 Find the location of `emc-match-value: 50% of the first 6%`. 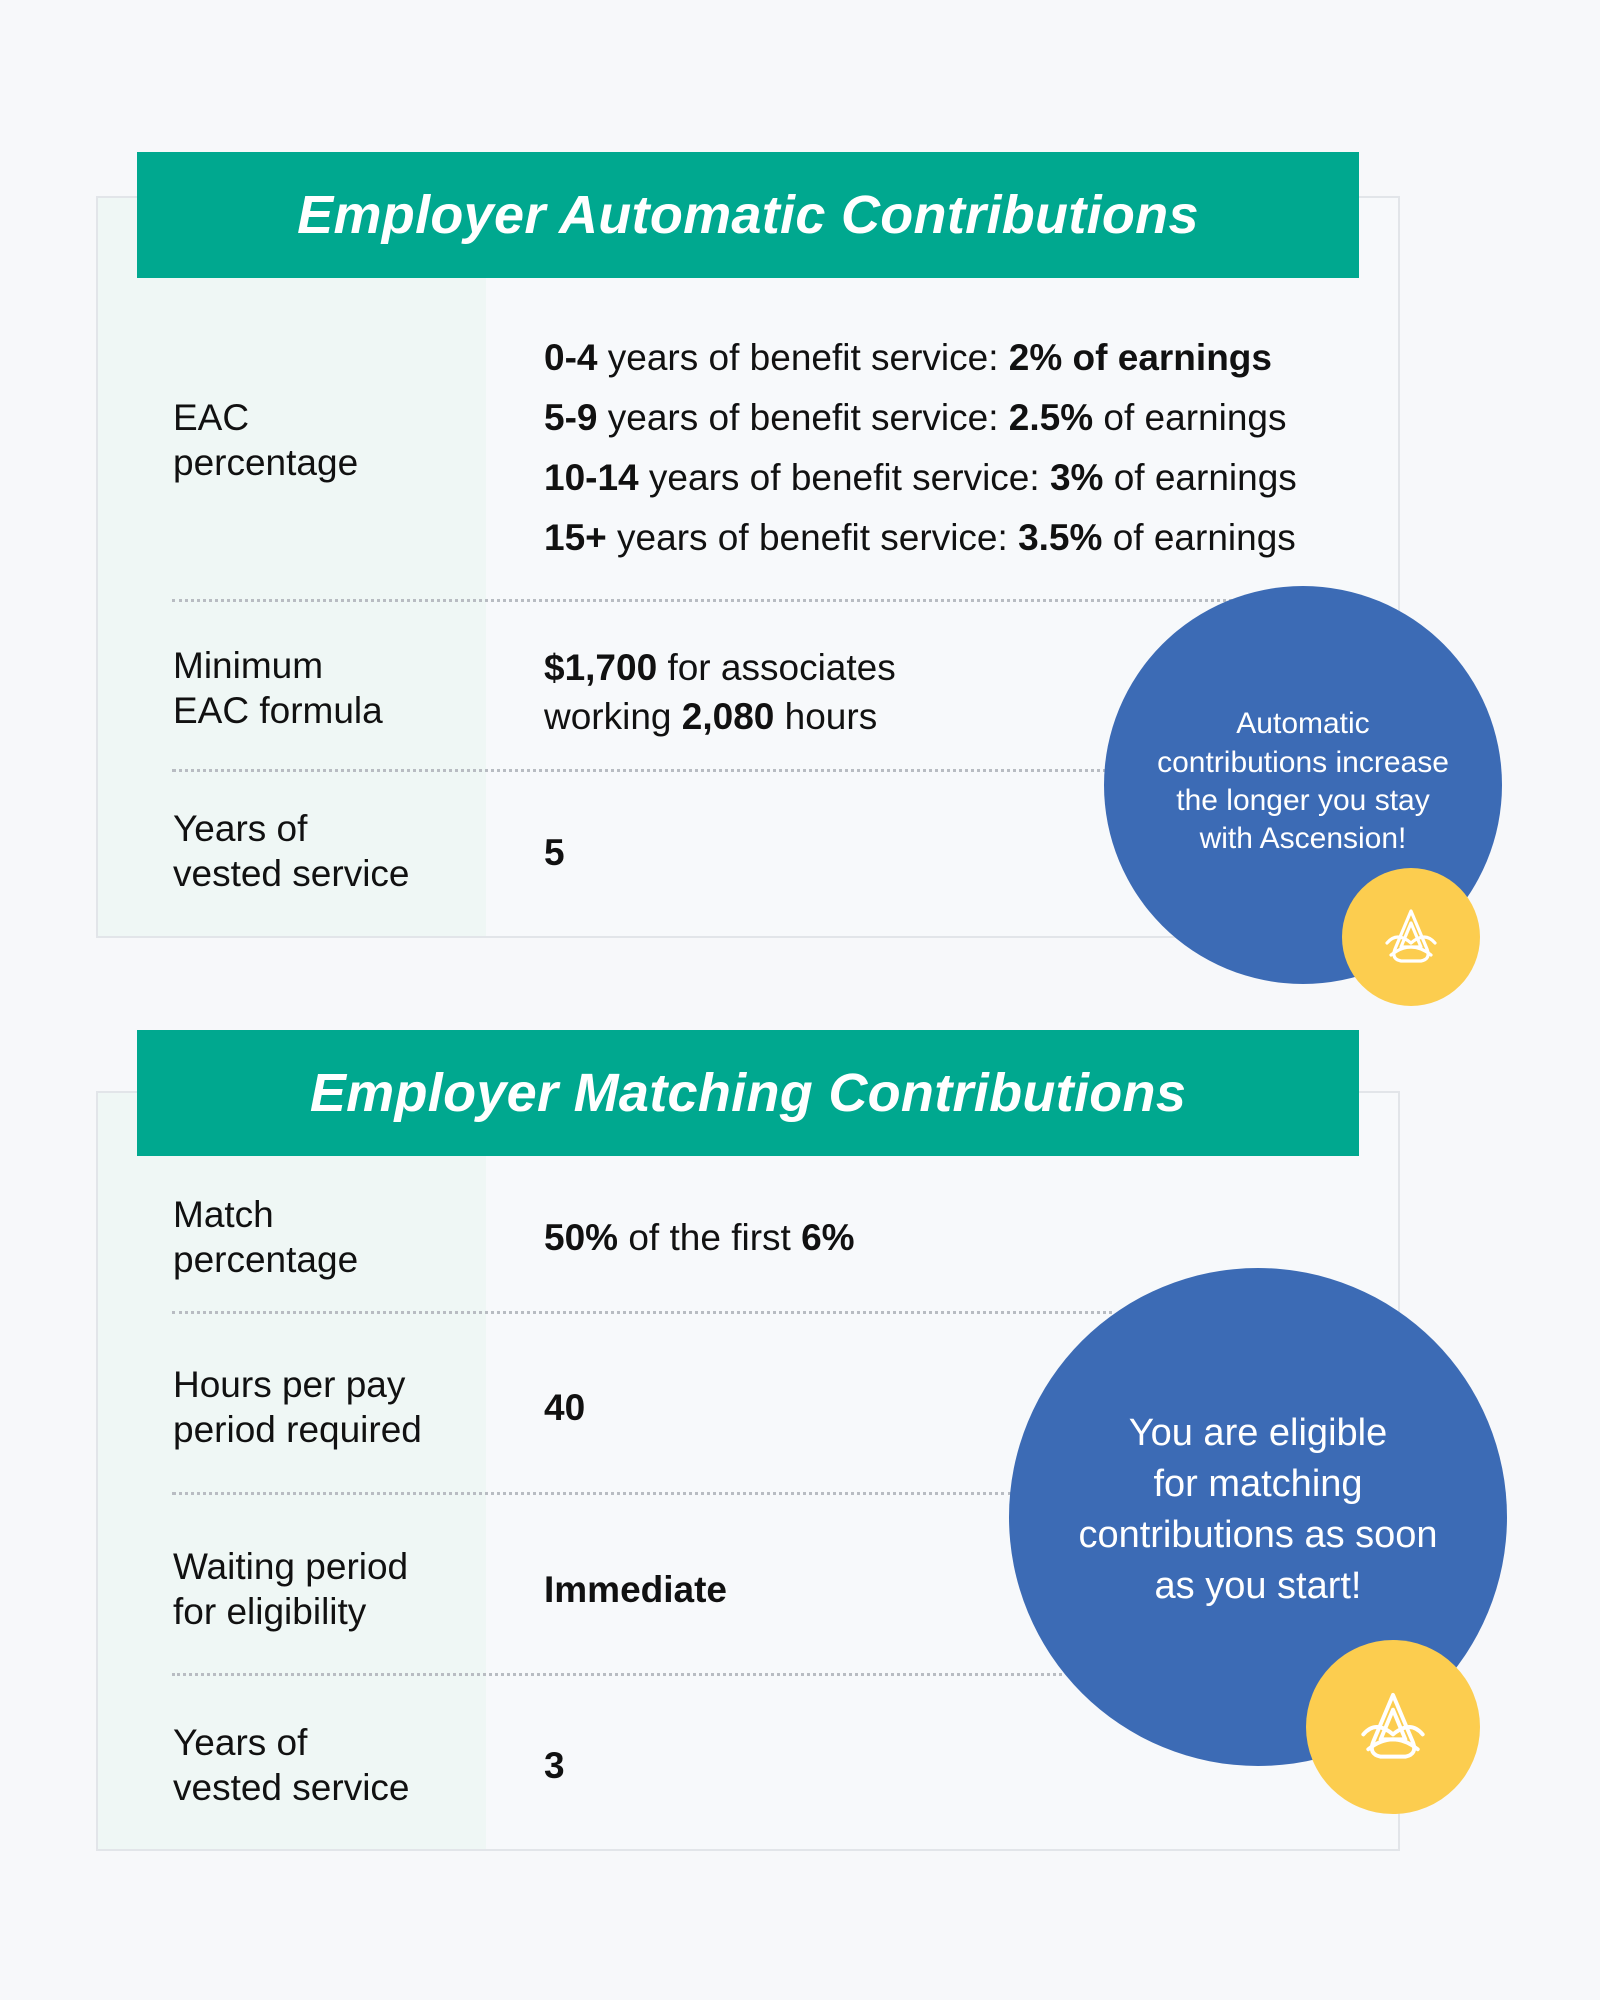

emc-match-value: 50% of the first 6% is located at coordinates (699, 1237).